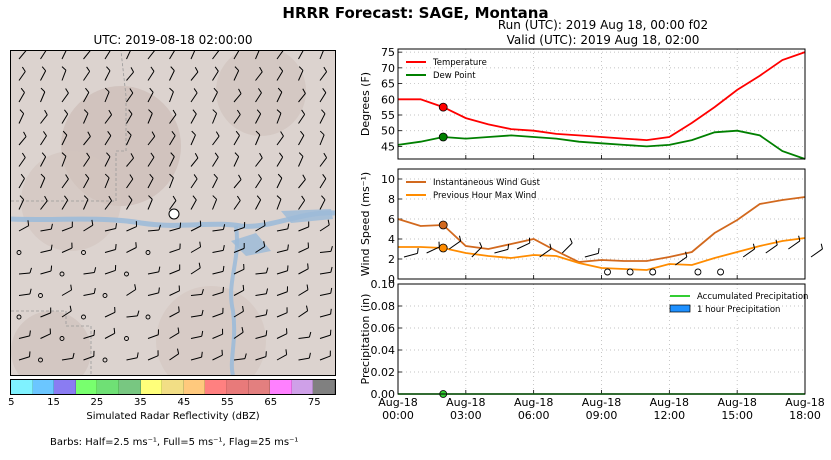 The image size is (831, 460). Describe the element at coordinates (173, 387) in the screenshot. I see `colorbar` at that location.